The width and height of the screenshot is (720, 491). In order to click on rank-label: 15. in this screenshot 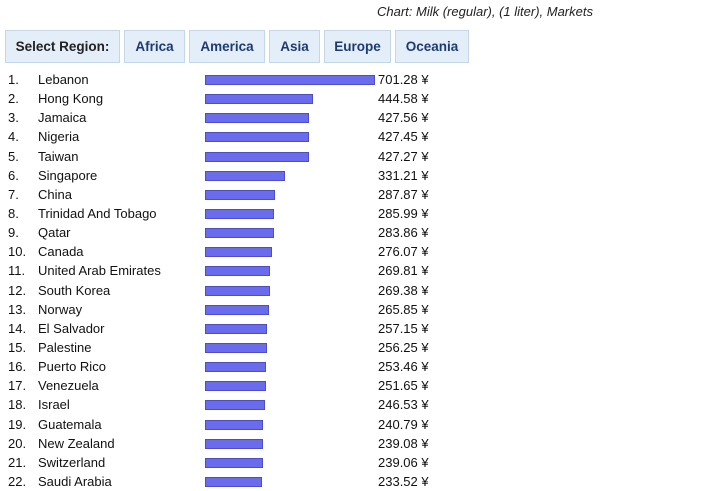, I will do `click(17, 347)`.